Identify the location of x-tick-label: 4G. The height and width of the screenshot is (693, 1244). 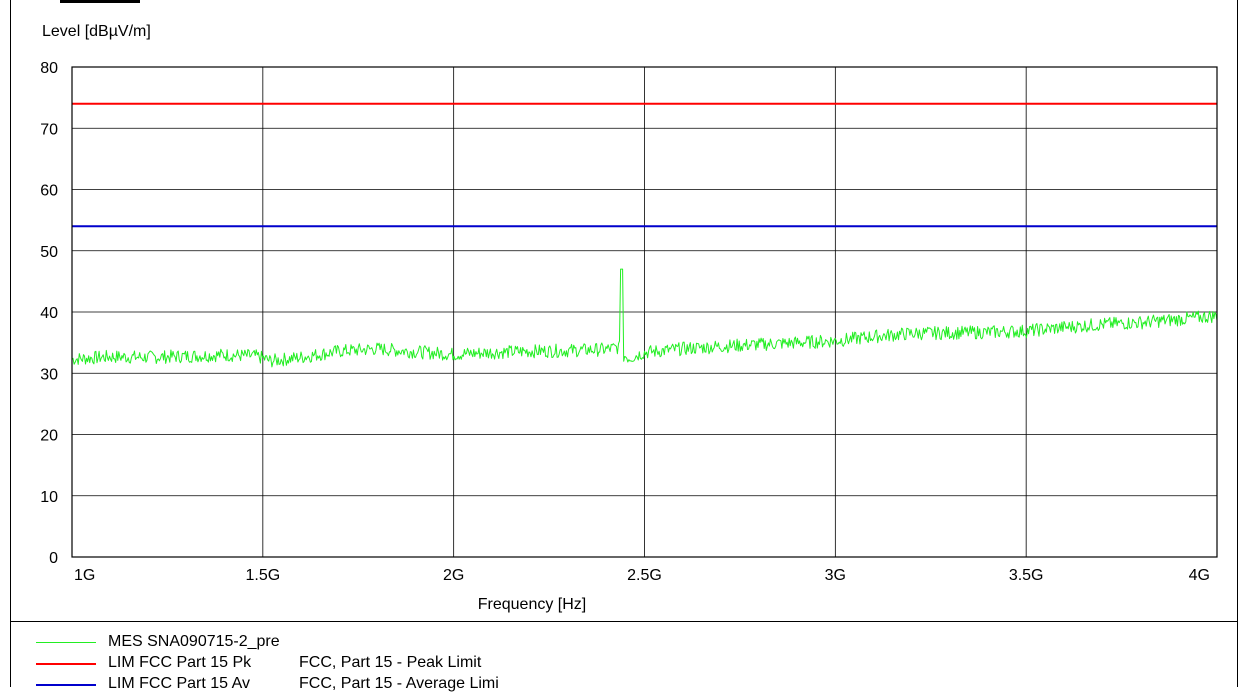
(1199, 575).